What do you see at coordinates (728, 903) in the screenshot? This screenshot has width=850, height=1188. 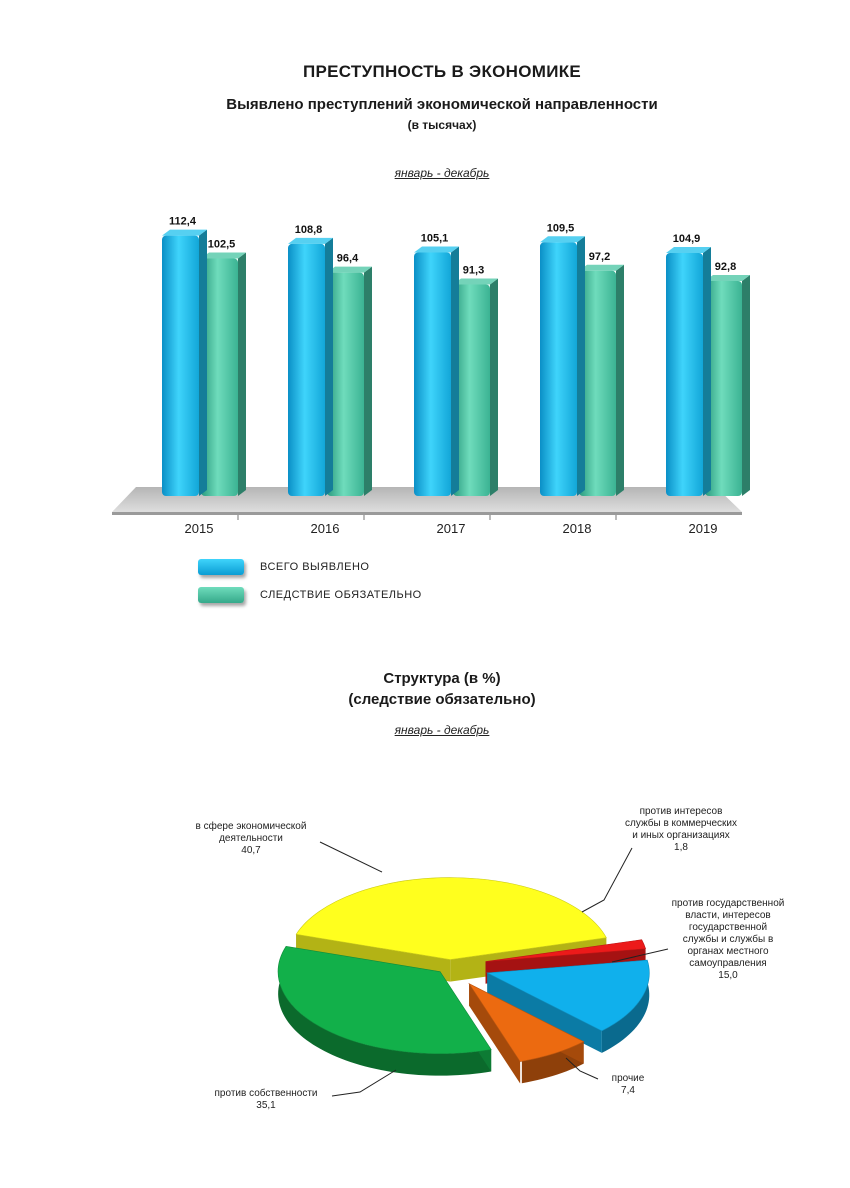 I see `pie-label-state-line1: против государственной` at bounding box center [728, 903].